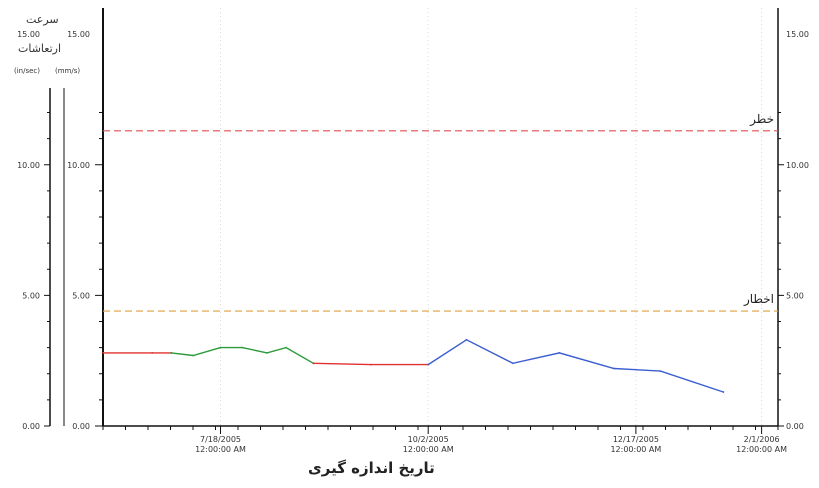 The image size is (819, 488). I want to click on y-tick-label-right-1: 5.00, so click(795, 295).